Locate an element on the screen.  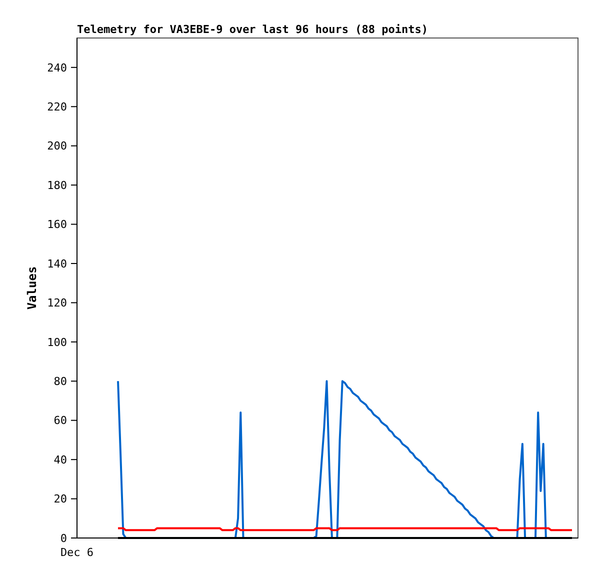
y-tick-label: 100 is located at coordinates (57, 342).